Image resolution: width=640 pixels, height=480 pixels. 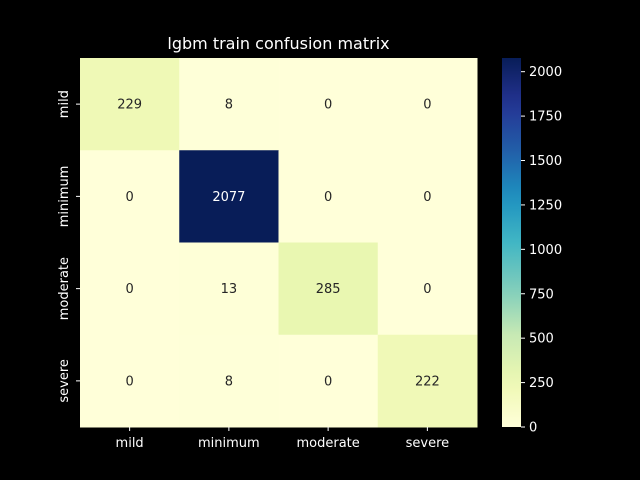 What do you see at coordinates (545, 161) in the screenshot?
I see `colorbar-tick-label: 1500` at bounding box center [545, 161].